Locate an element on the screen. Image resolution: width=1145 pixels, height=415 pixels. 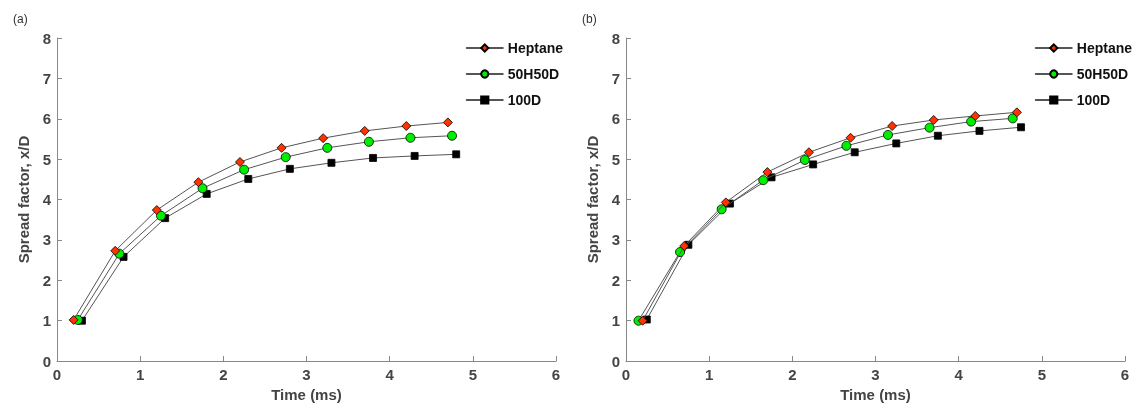
chart-title: (a) is located at coordinates (20, 19).